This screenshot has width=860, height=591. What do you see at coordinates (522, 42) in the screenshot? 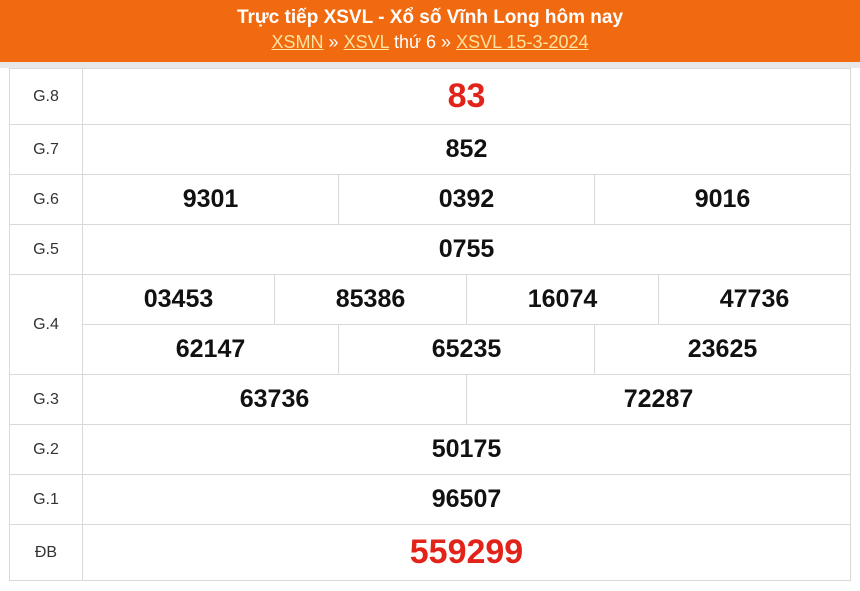
I see `breadcrumb-date-link: XSVL 15-3-2024` at bounding box center [522, 42].